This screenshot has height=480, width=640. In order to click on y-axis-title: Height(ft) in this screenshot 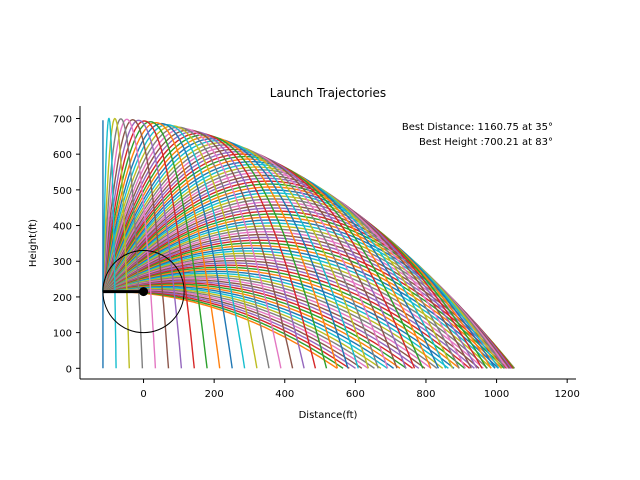, I will do `click(33, 243)`.